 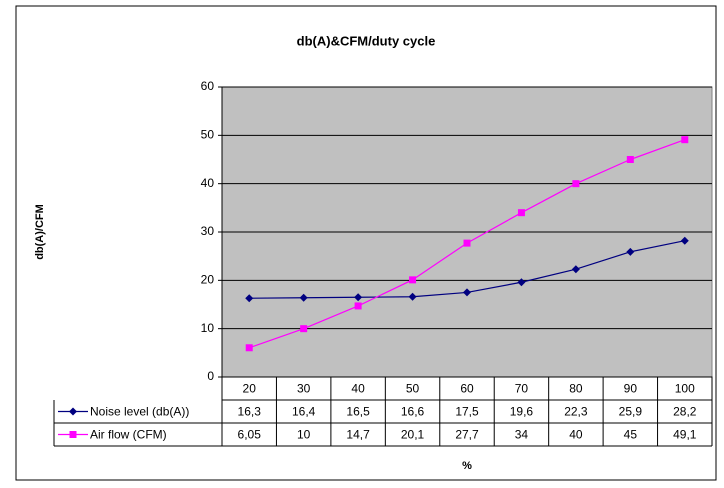 What do you see at coordinates (413, 412) in the screenshot?
I see `table-value: 16,6` at bounding box center [413, 412].